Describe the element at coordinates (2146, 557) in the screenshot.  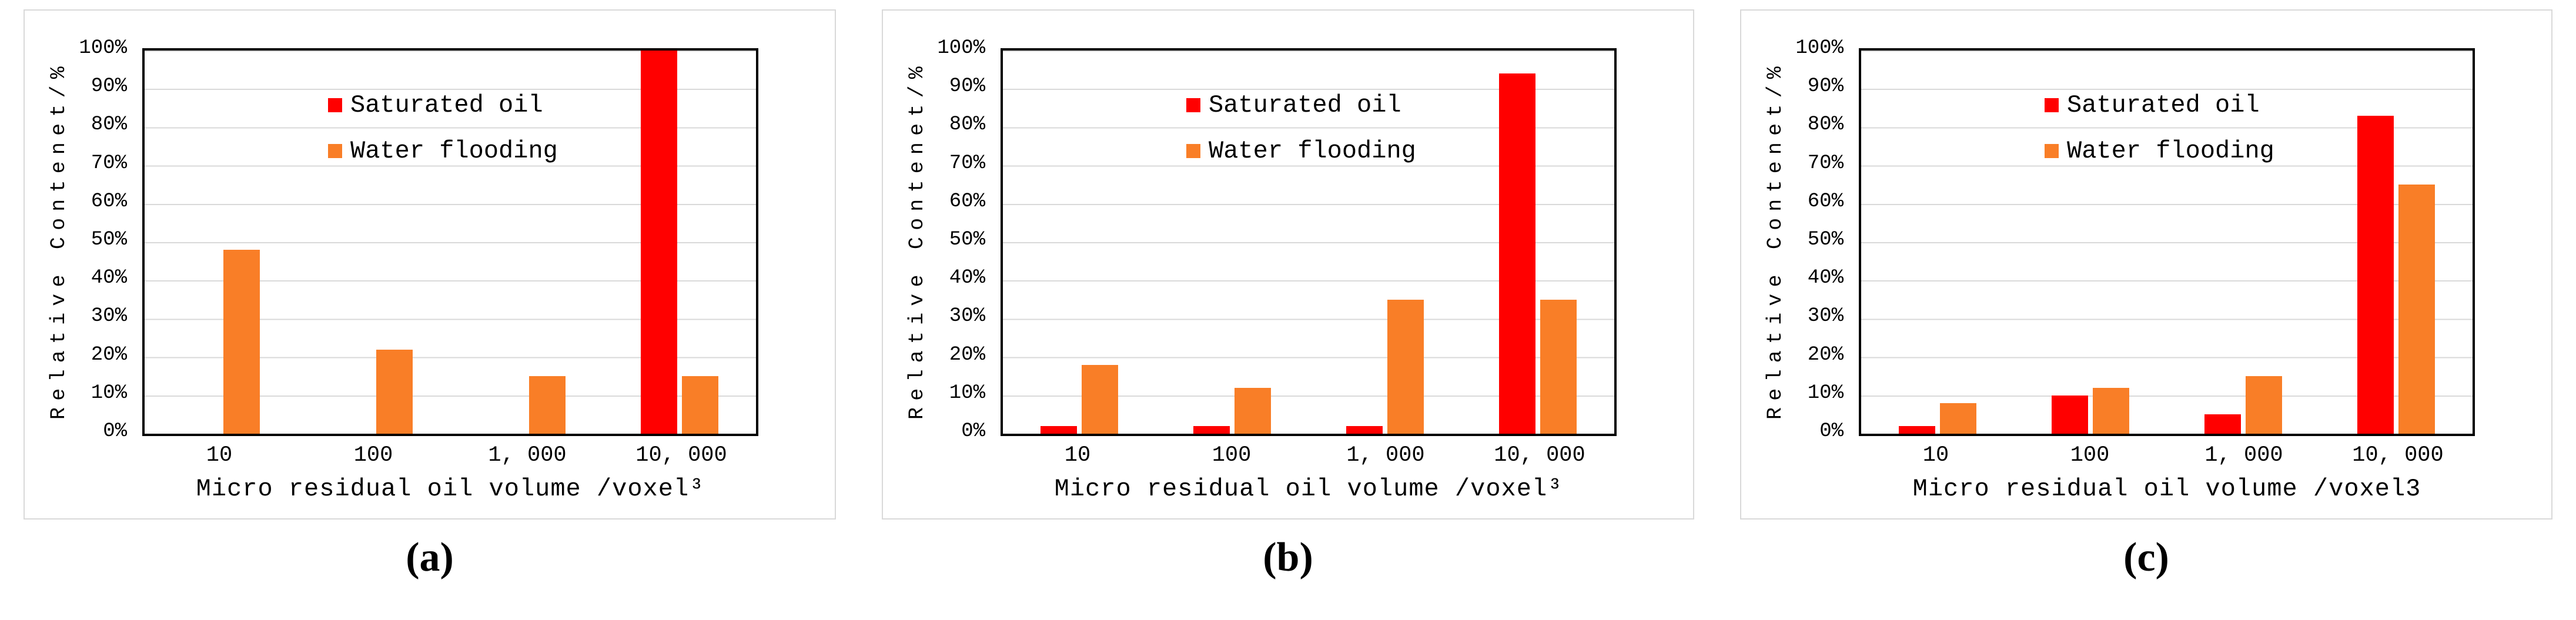
I see `subfigure-caption-c: (c)` at that location.